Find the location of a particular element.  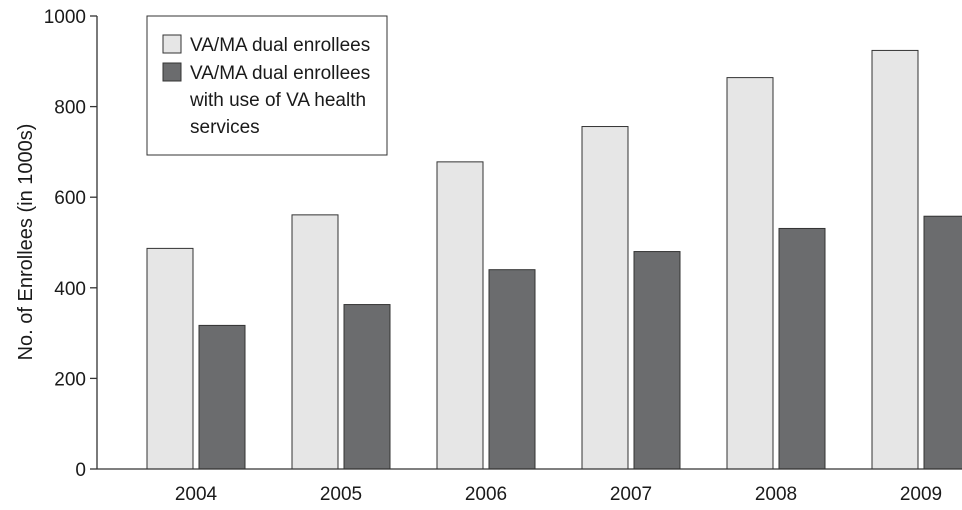

legend-label-va-health-users-line2: with use of VA health is located at coordinates (277, 100).